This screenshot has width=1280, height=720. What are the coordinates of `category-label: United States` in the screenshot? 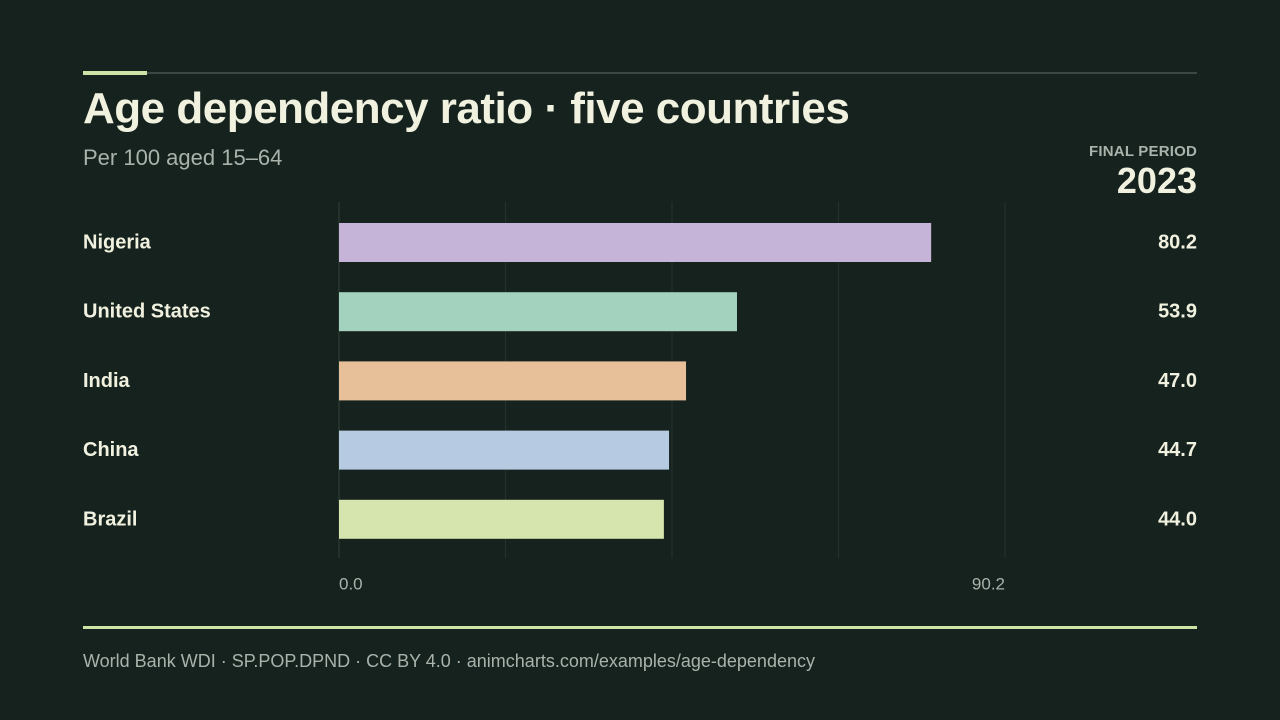 It's located at (147, 312).